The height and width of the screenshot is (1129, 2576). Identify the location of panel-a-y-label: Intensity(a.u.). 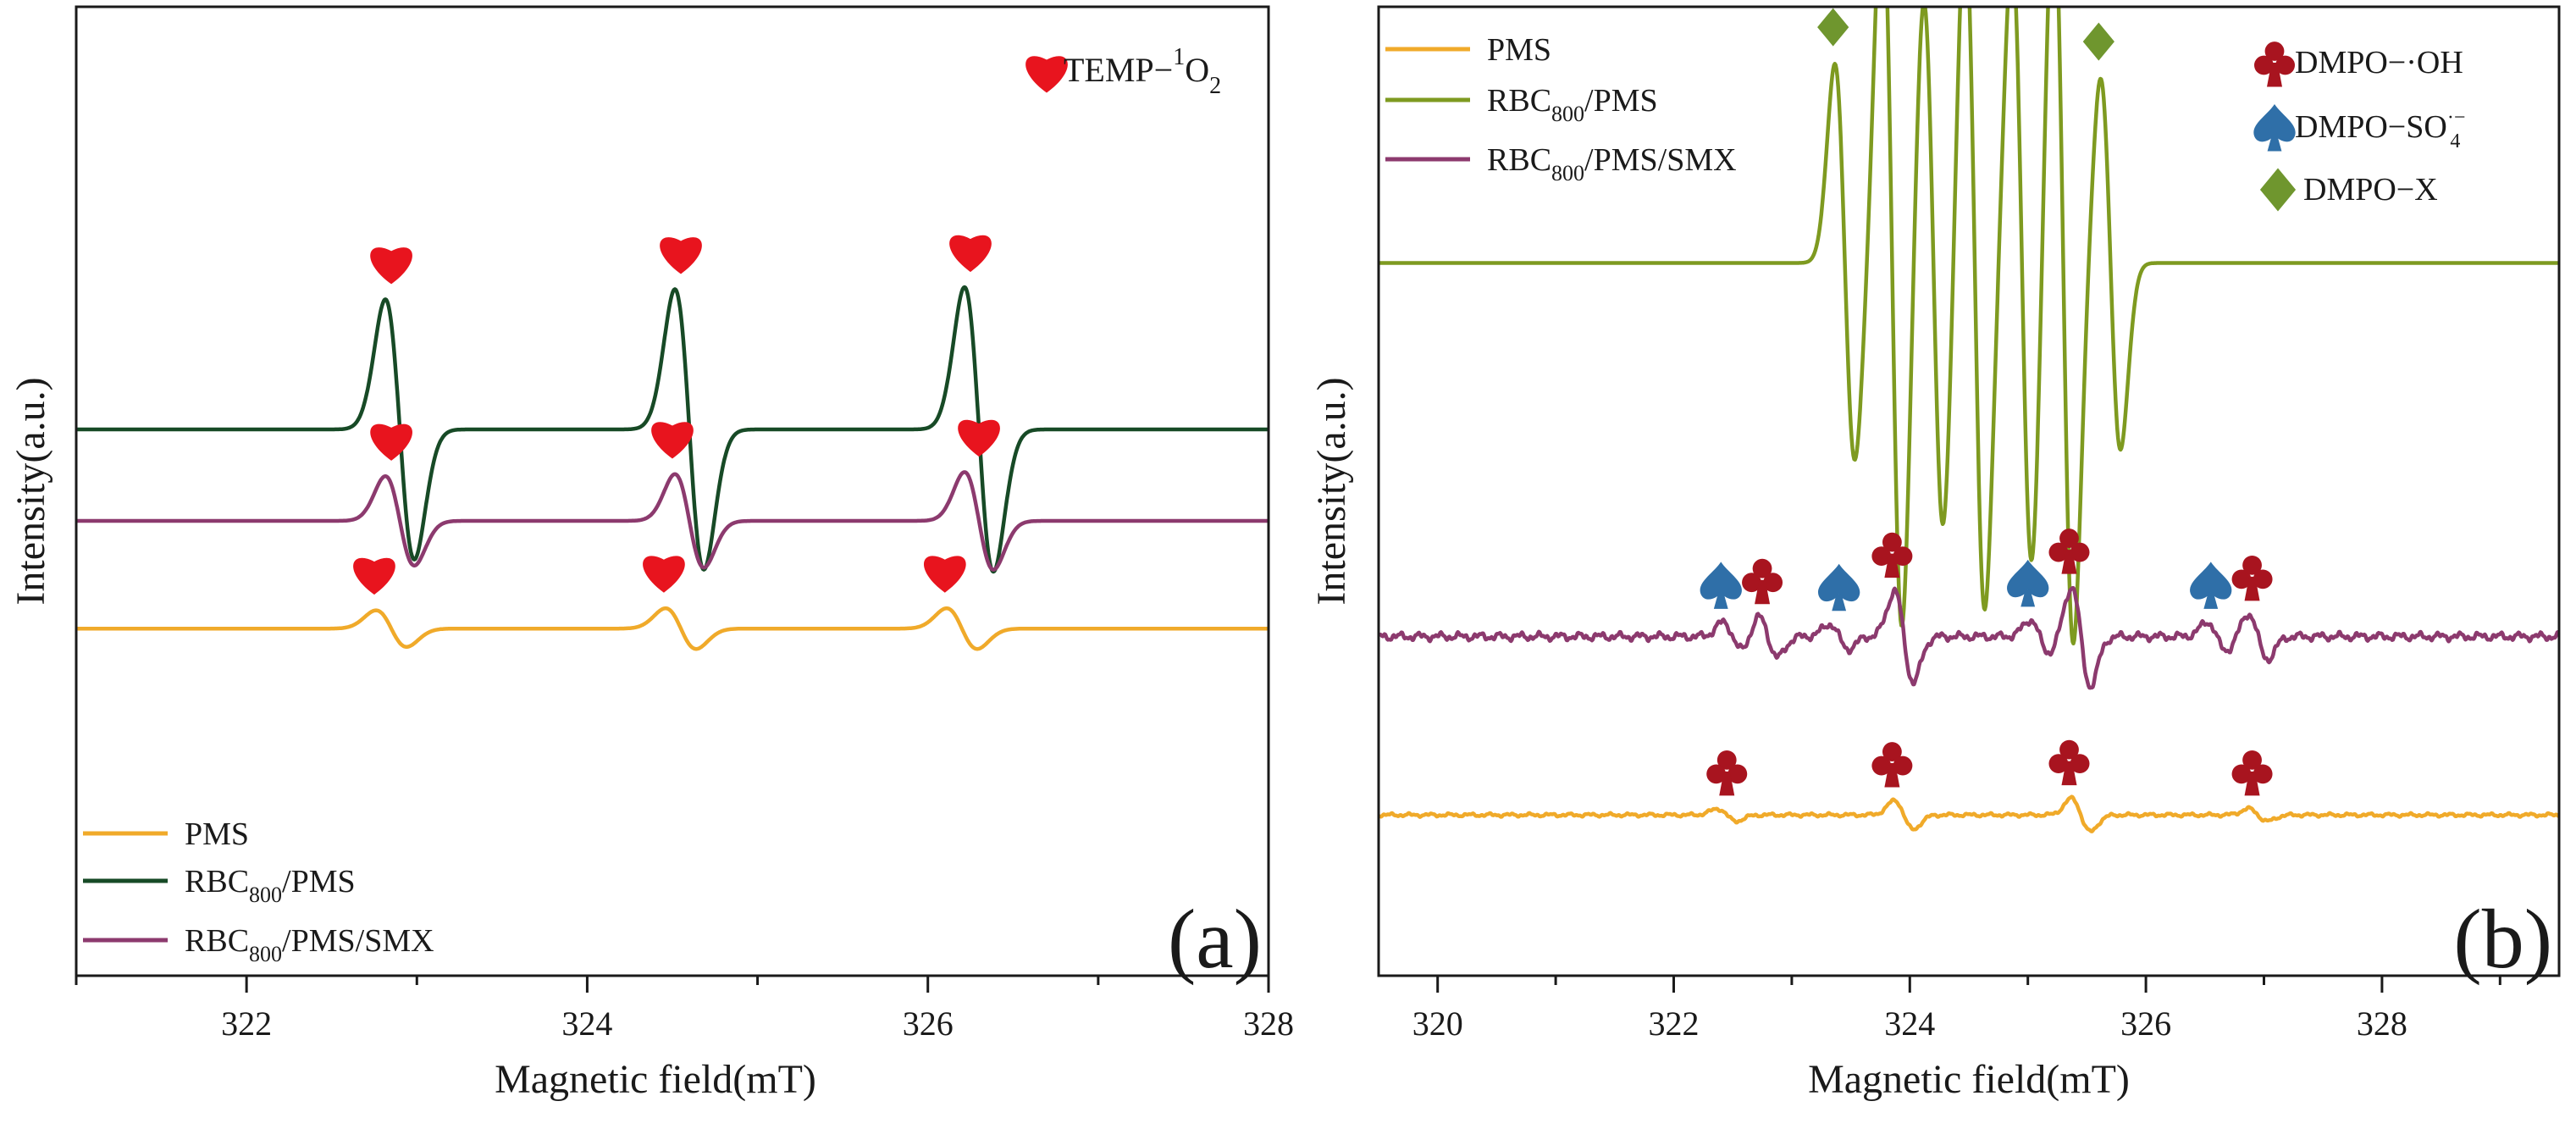
(30, 491).